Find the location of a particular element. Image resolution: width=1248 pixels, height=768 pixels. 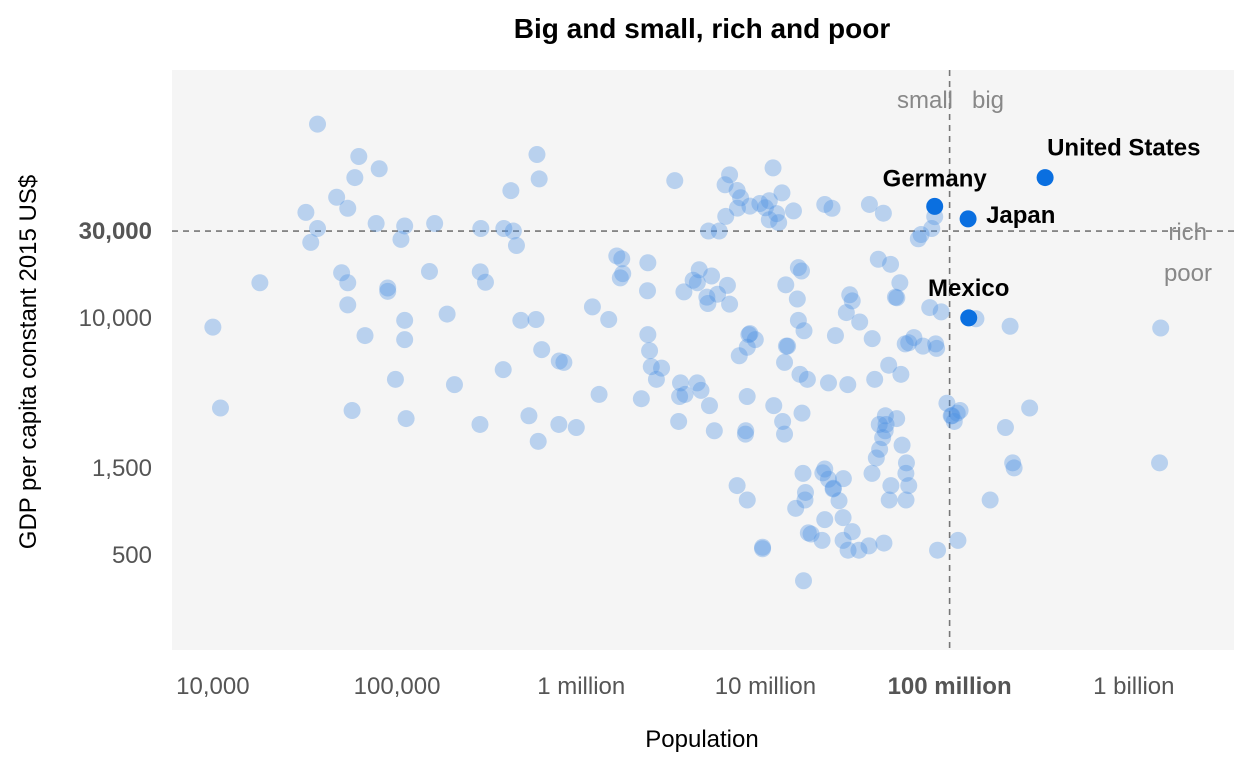

x-tick-label: 100 million is located at coordinates (950, 686).